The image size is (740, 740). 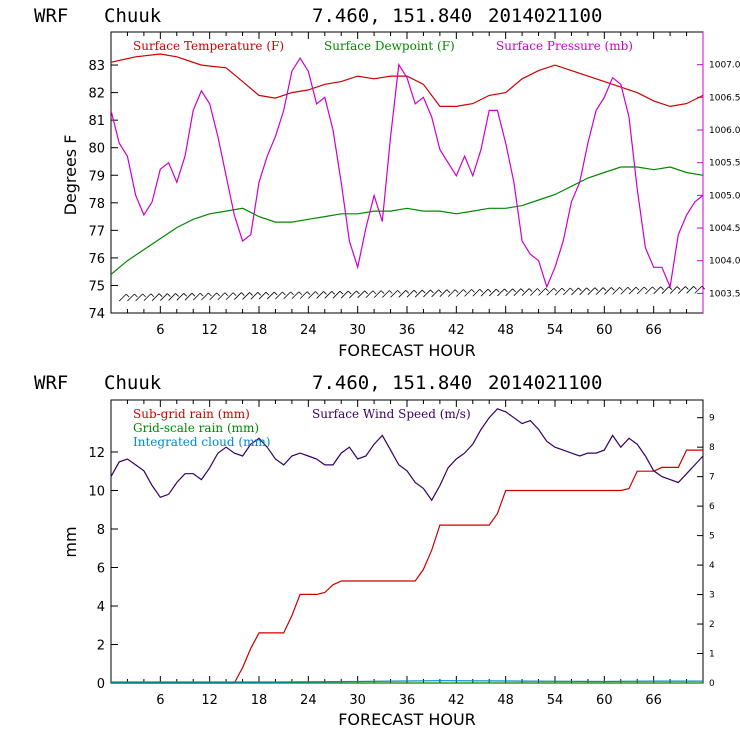 What do you see at coordinates (392, 16) in the screenshot?
I see `p1-header-coords: 7.460, 151.840` at bounding box center [392, 16].